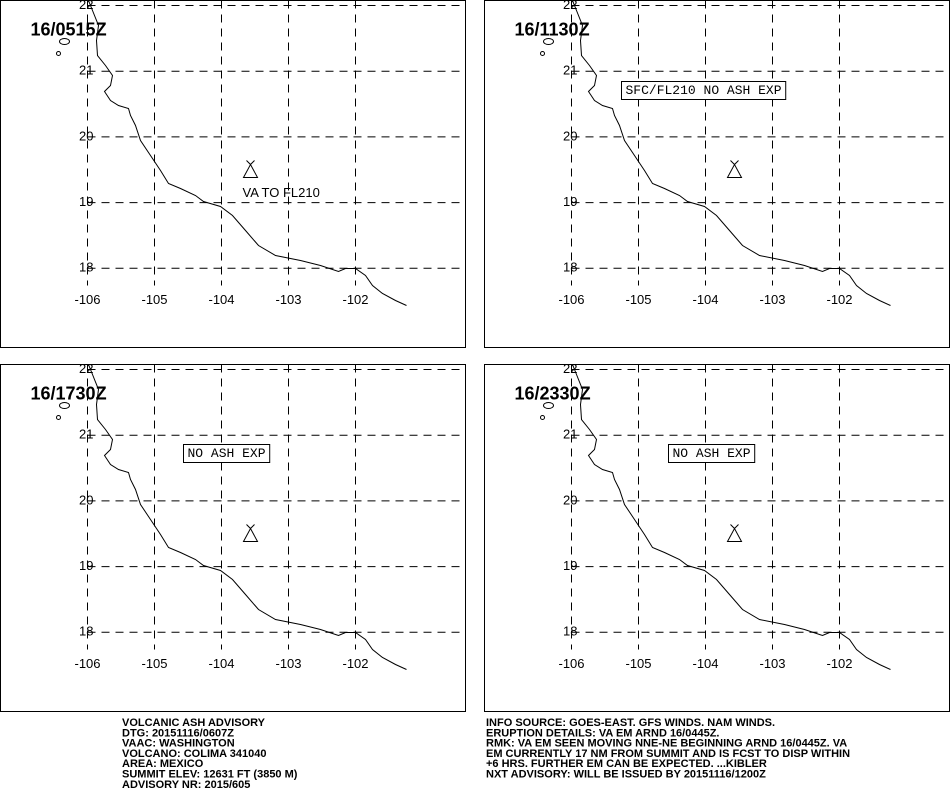  Describe the element at coordinates (163, 764) in the screenshot. I see `advisory-line: AREA: MEXICO` at that location.